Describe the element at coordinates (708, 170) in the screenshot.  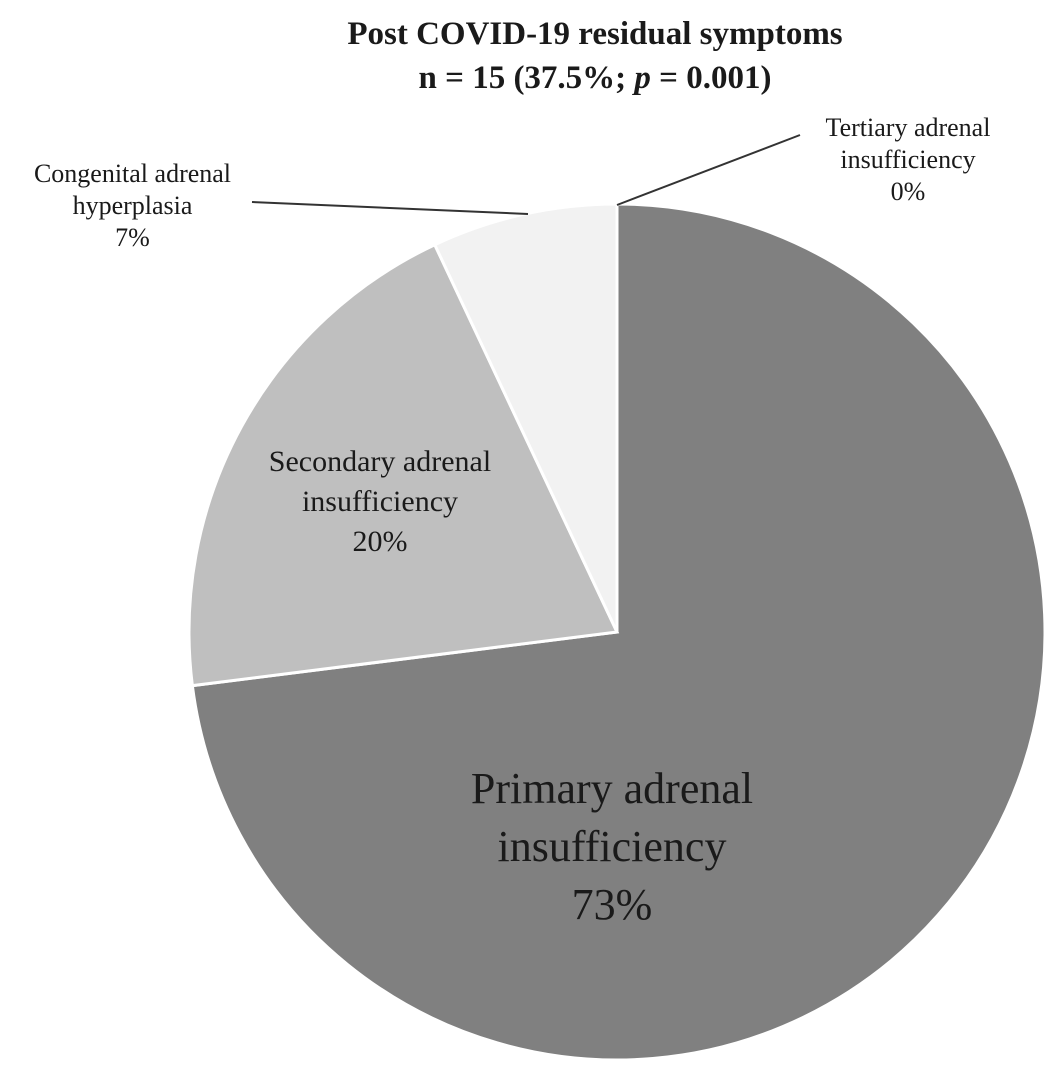
I see `leader-line-tertiary` at that location.